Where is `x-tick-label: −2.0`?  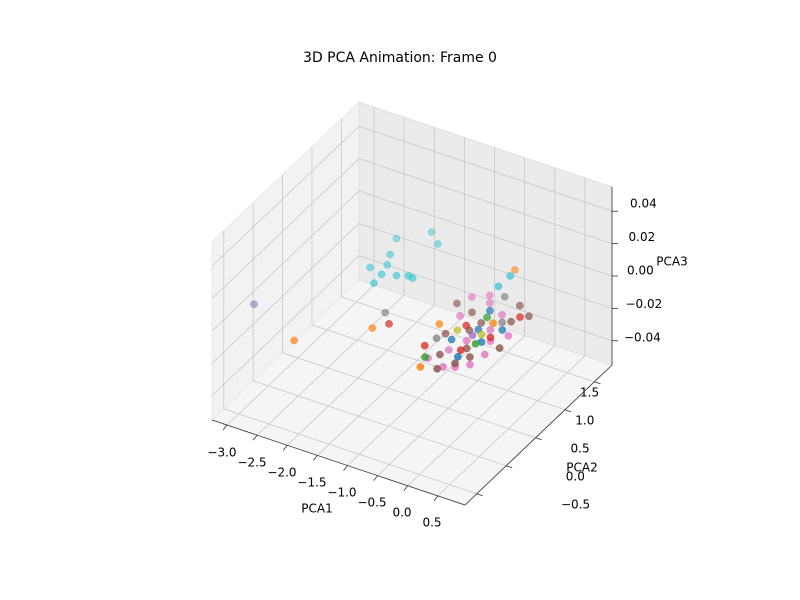 x-tick-label: −2.0 is located at coordinates (281, 473).